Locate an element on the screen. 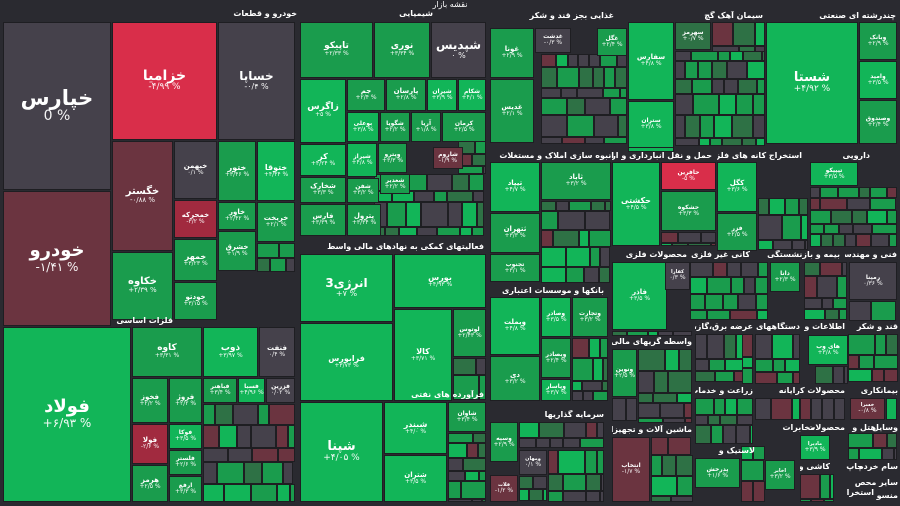 The image size is (900, 506). symbol-tile: فوکا +۳/۵ % is located at coordinates (185, 436).